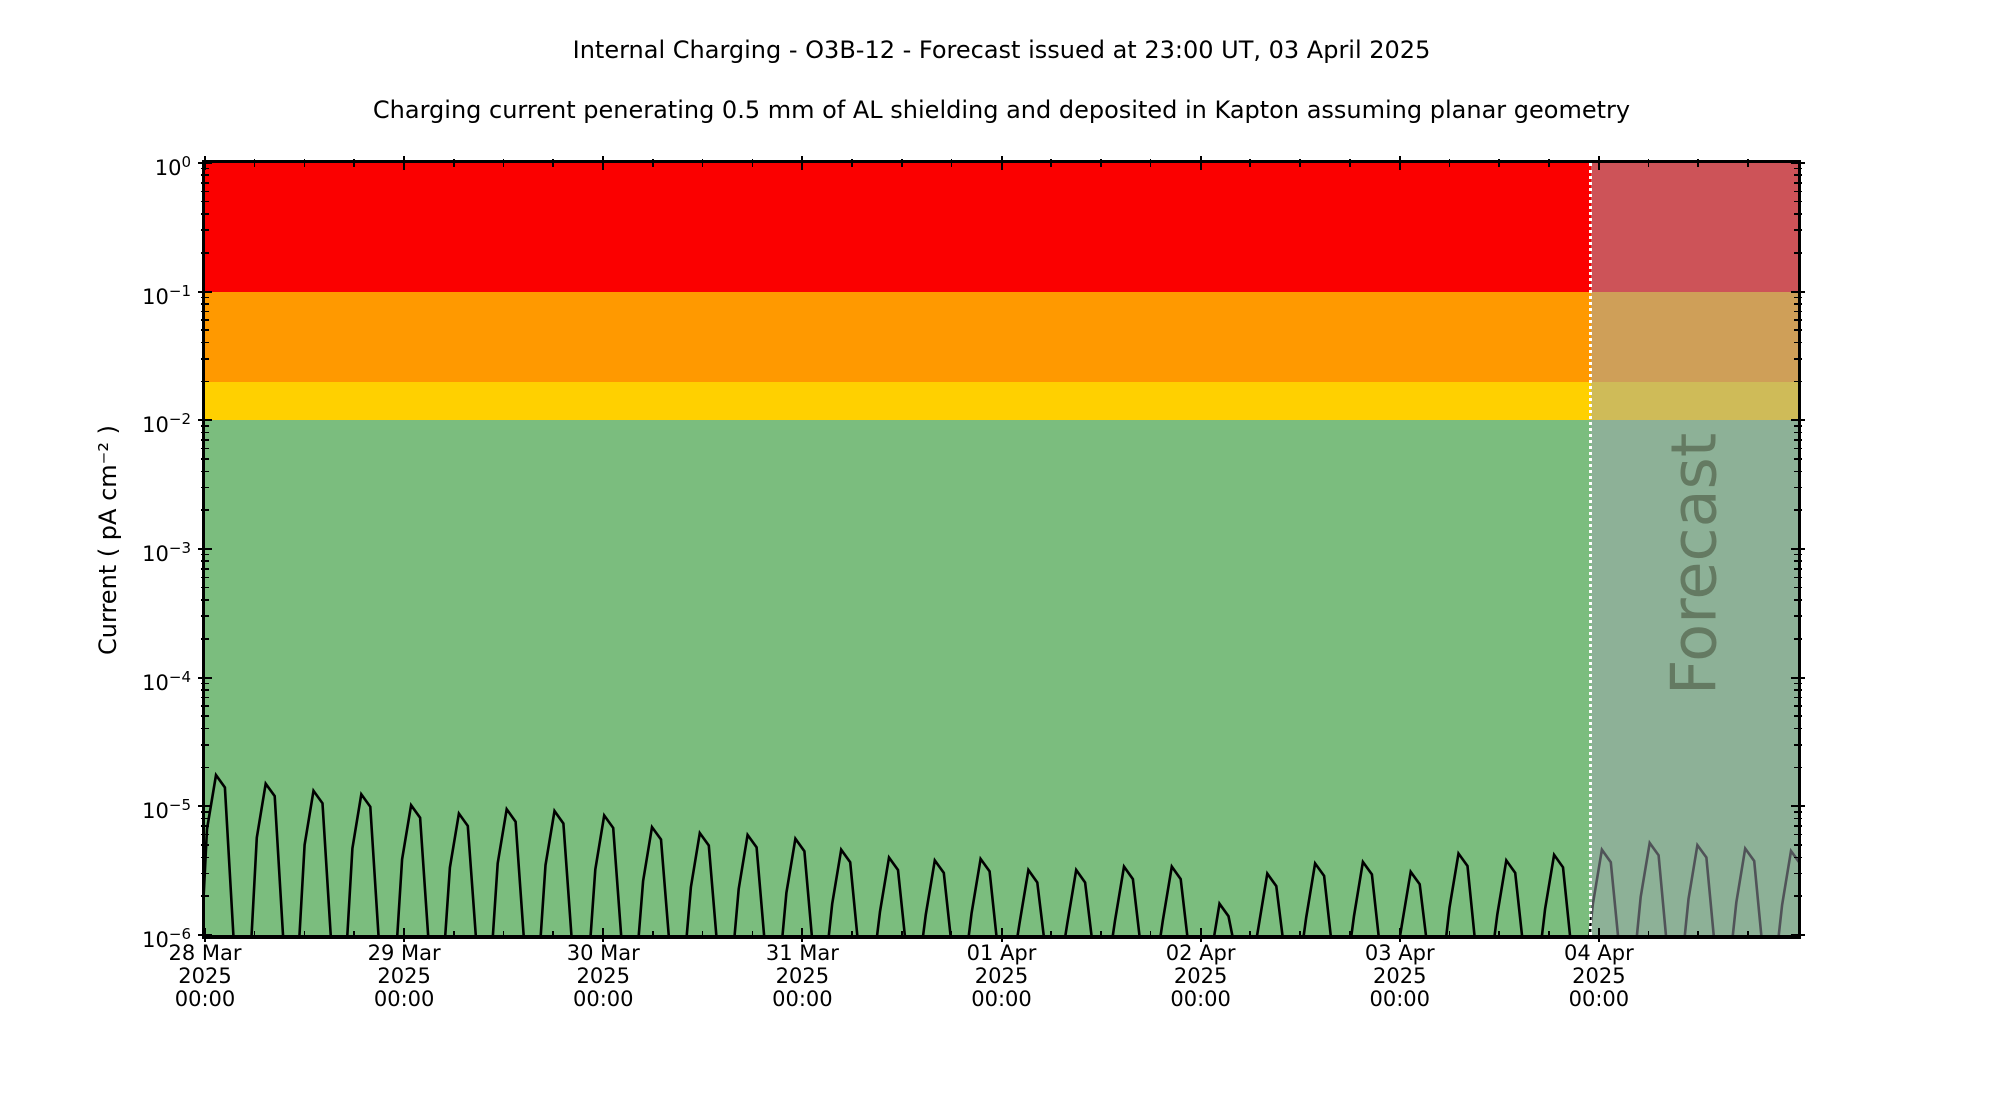  What do you see at coordinates (166, 295) in the screenshot?
I see `y-tick-label: 10⁻¹` at bounding box center [166, 295].